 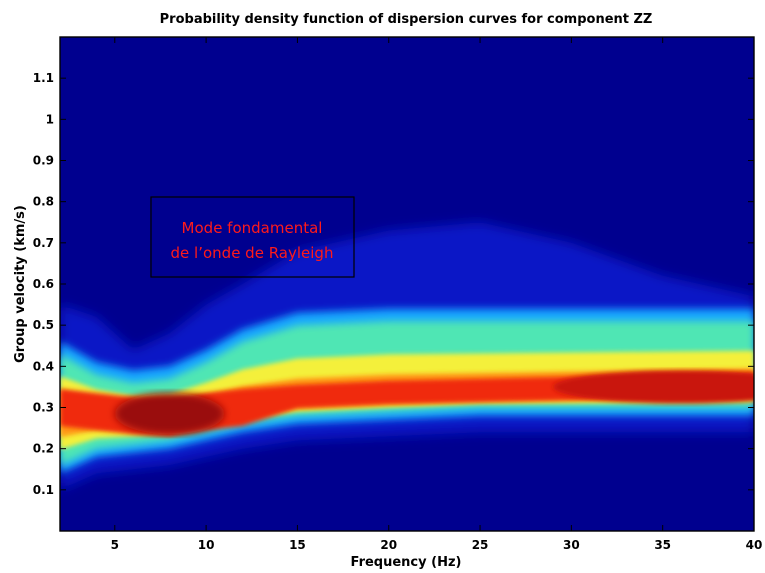 What do you see at coordinates (206, 545) in the screenshot?
I see `x-tick-label: 10` at bounding box center [206, 545].